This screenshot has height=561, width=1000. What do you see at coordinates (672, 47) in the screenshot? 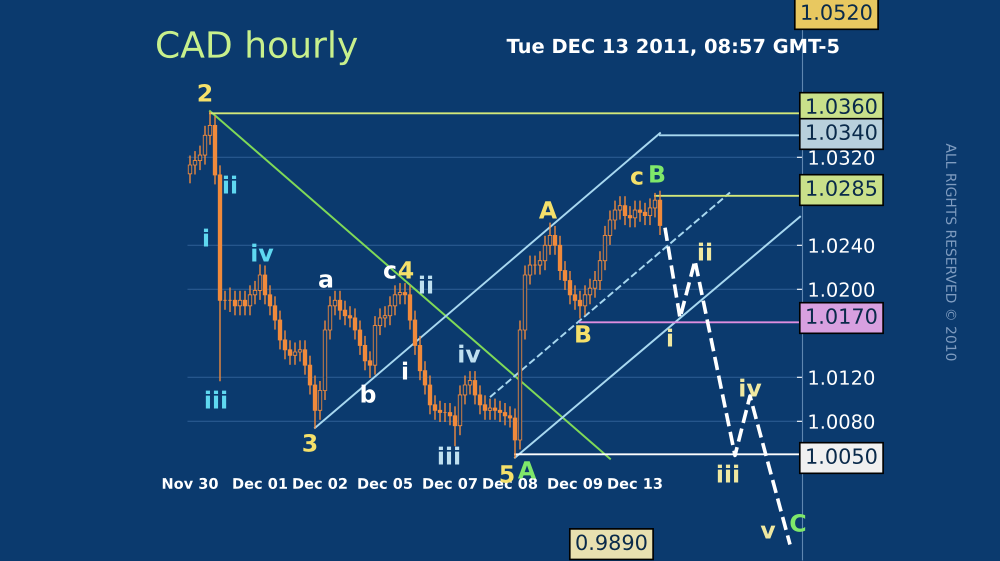
I see `text: Tue DEC 13 2011, 08:57 GMT-5` at bounding box center [672, 47].